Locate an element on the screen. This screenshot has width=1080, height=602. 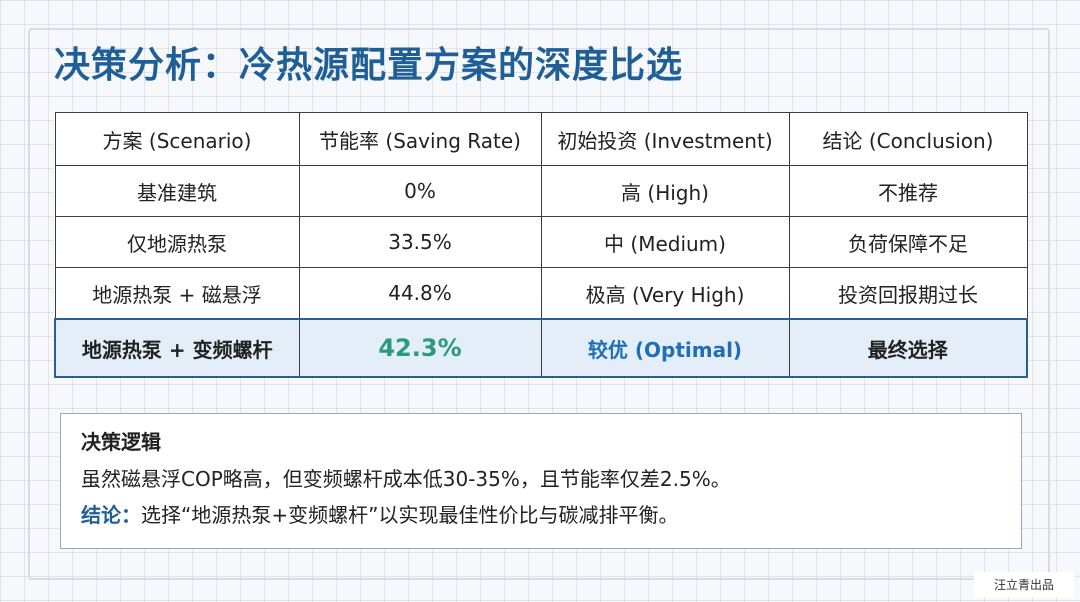
conclusion-label: 结论： is located at coordinates (111, 515).